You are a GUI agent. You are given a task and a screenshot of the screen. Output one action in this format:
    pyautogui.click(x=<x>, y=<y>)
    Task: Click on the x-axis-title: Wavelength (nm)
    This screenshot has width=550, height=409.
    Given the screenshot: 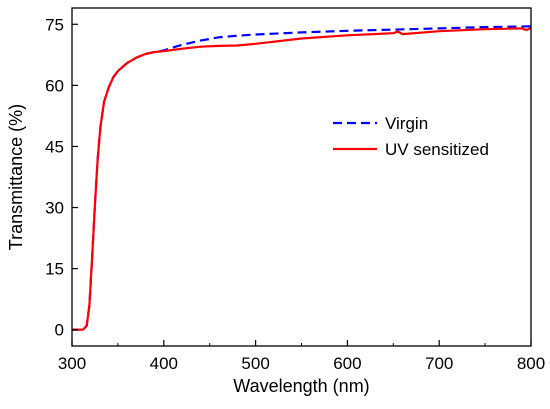 What is the action you would take?
    pyautogui.click(x=301, y=386)
    